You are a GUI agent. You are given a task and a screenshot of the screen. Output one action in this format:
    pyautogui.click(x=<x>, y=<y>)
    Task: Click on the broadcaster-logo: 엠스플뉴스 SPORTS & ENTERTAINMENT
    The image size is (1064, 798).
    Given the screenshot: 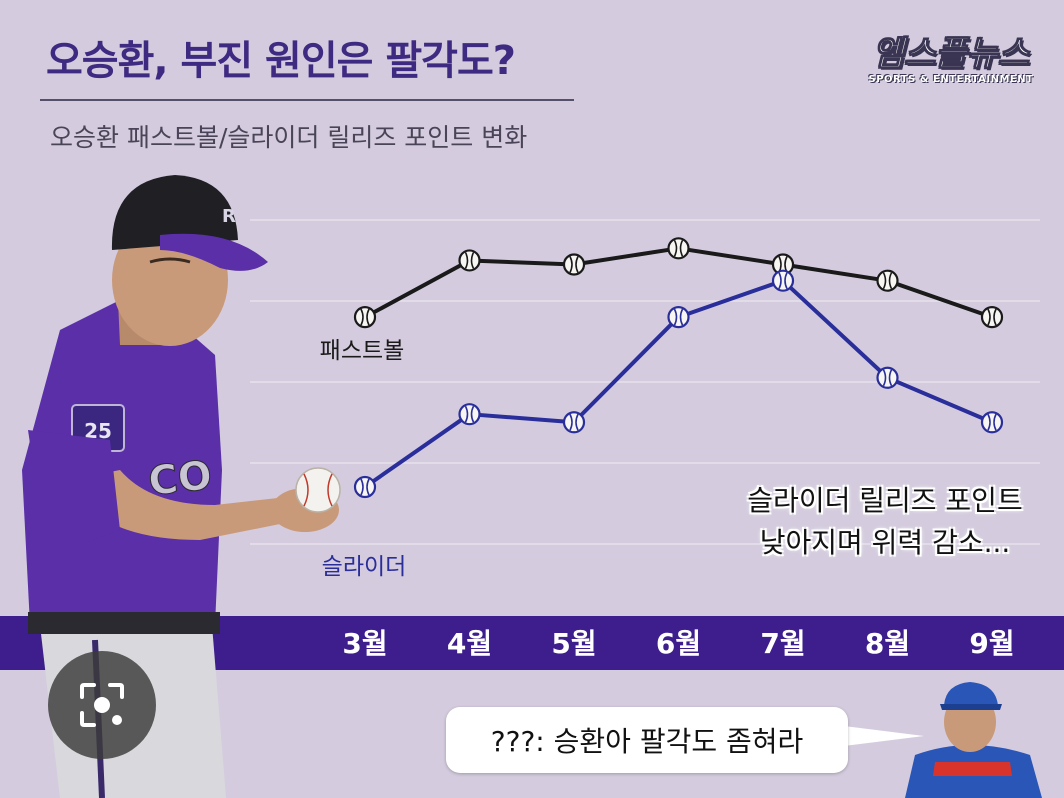 What is the action you would take?
    pyautogui.click(x=951, y=60)
    